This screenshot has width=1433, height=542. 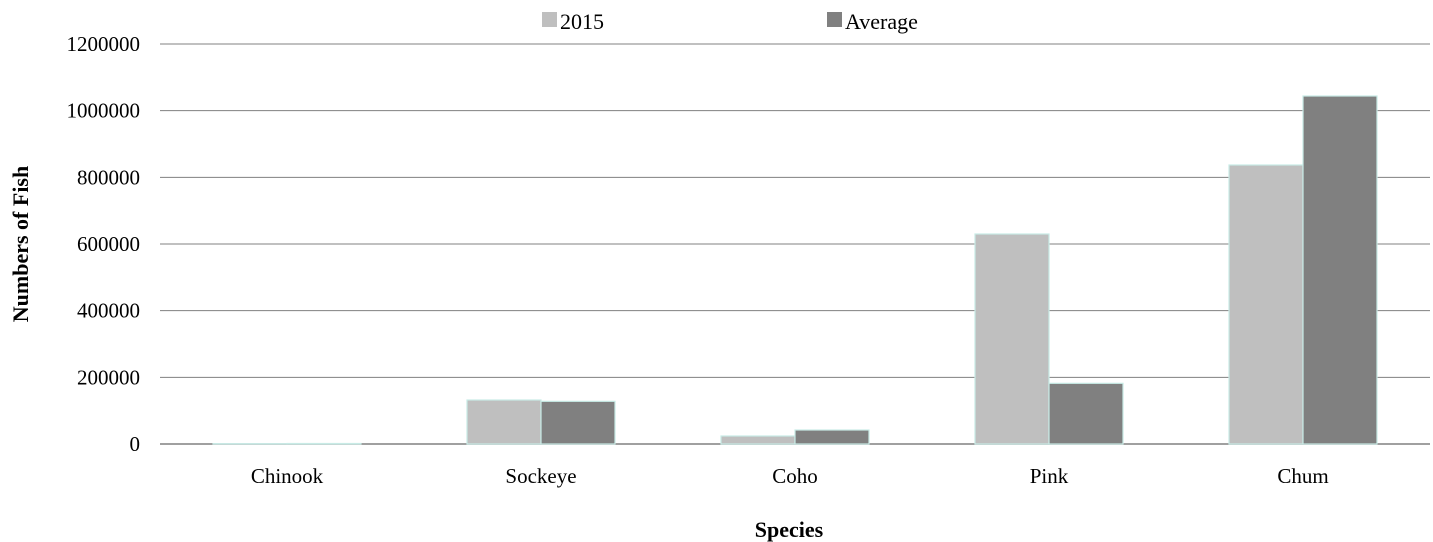 What do you see at coordinates (104, 111) in the screenshot?
I see `y-tick-label: 1000000` at bounding box center [104, 111].